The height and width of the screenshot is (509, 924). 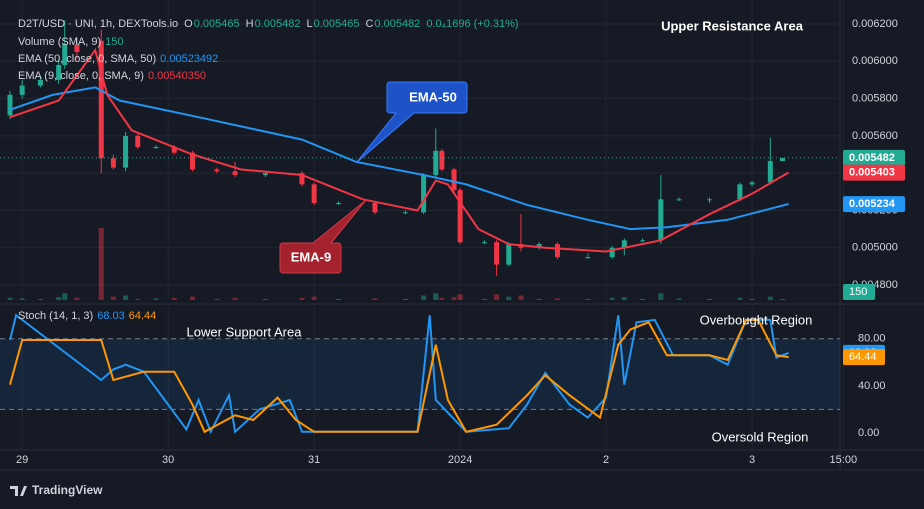 What do you see at coordinates (189, 59) in the screenshot?
I see `legend-text: 0.00523492` at bounding box center [189, 59].